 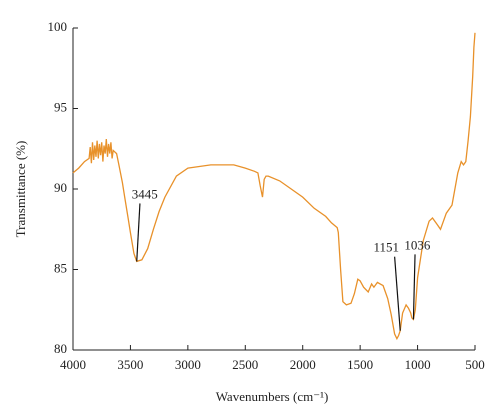 What do you see at coordinates (188, 364) in the screenshot?
I see `x-tick-label: 3000` at bounding box center [188, 364].